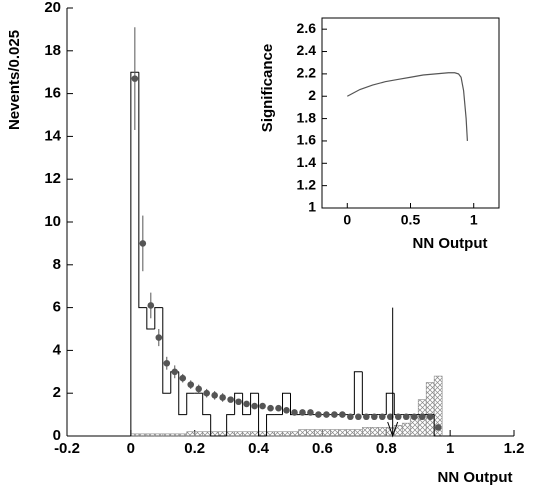  What do you see at coordinates (67, 448) in the screenshot?
I see `x-tick-label: -0.2` at bounding box center [67, 448].